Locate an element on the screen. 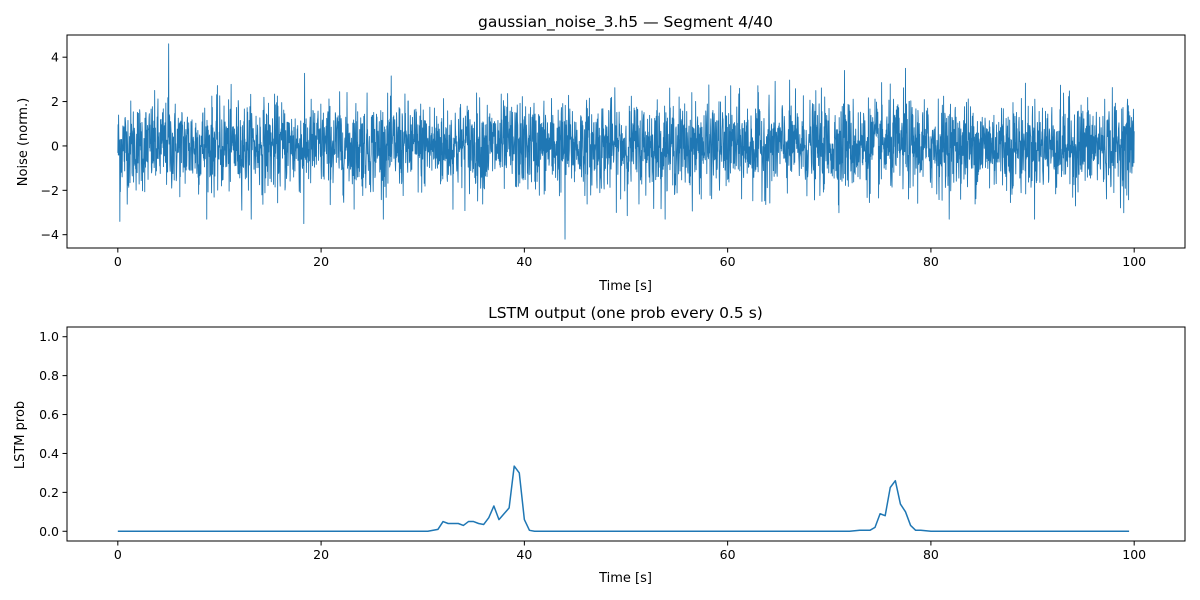 The height and width of the screenshot is (600, 1200). noise-x-axis-label: Time [s] is located at coordinates (625, 286).